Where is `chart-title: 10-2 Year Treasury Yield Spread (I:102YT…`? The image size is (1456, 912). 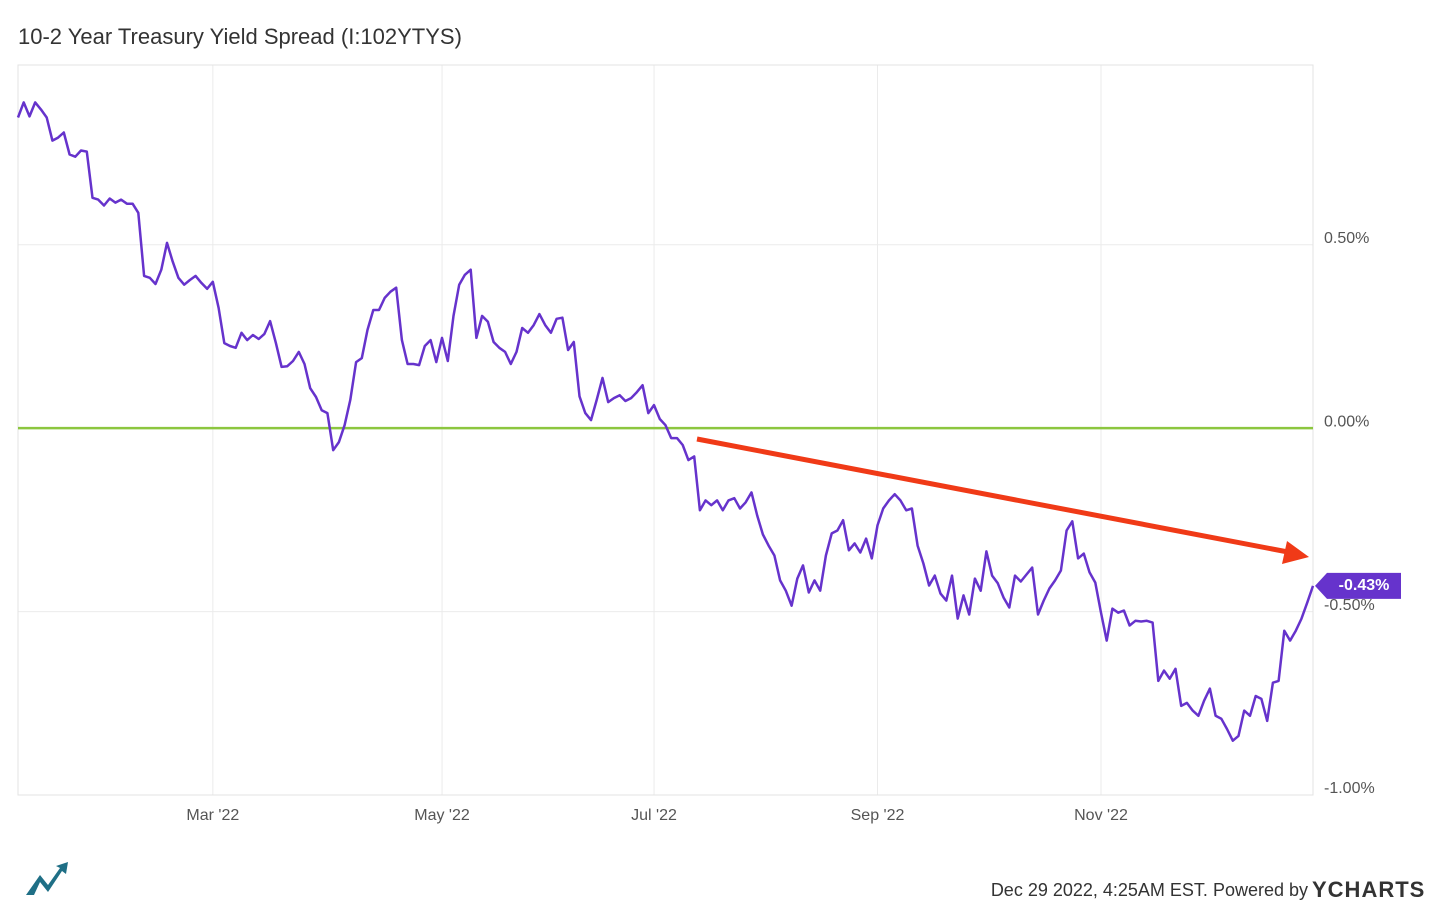
chart-title: 10-2 Year Treasury Yield Spread (I:102YT… is located at coordinates (240, 36).